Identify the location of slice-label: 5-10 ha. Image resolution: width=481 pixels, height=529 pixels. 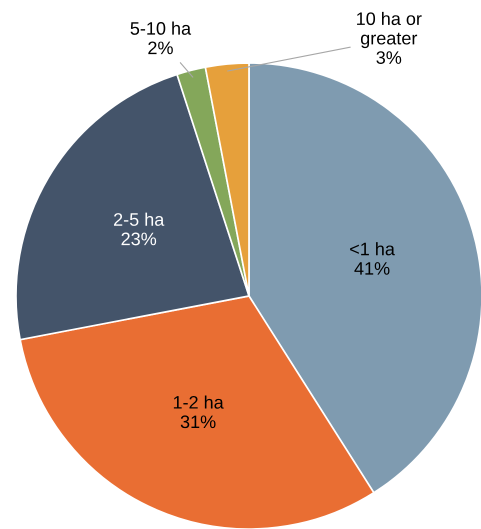
(161, 28).